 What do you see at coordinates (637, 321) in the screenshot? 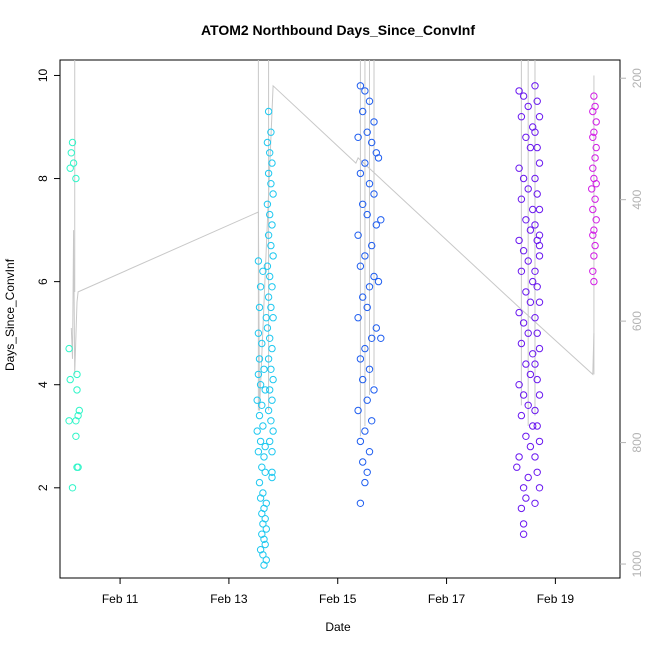
I see `y2-tick-label: 600` at bounding box center [637, 321].